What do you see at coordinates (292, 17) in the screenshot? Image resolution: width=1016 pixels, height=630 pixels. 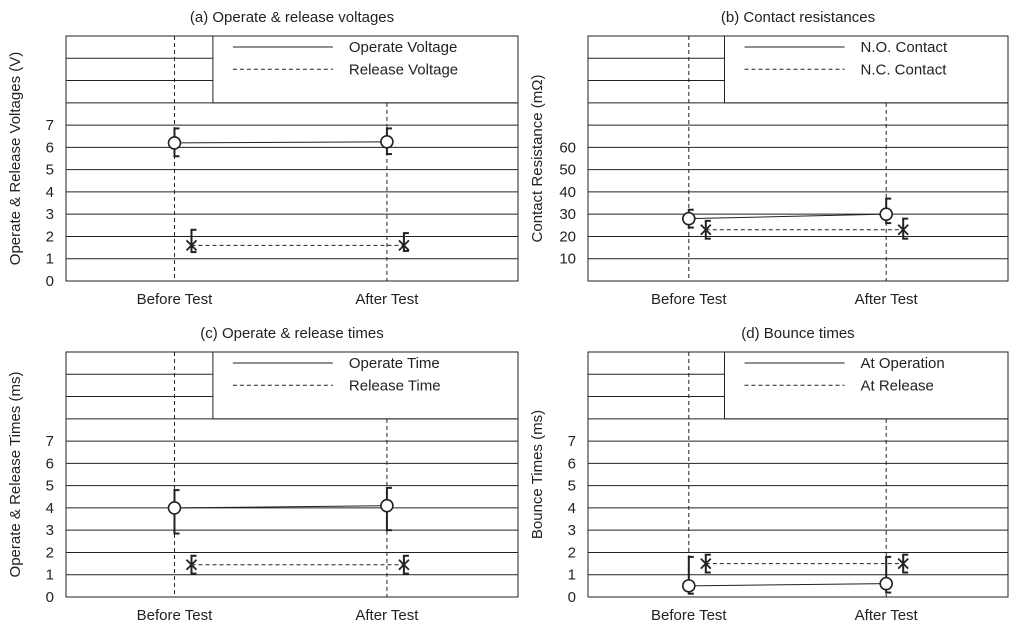 I see `chart-title: (a) Operate & release voltages` at bounding box center [292, 17].